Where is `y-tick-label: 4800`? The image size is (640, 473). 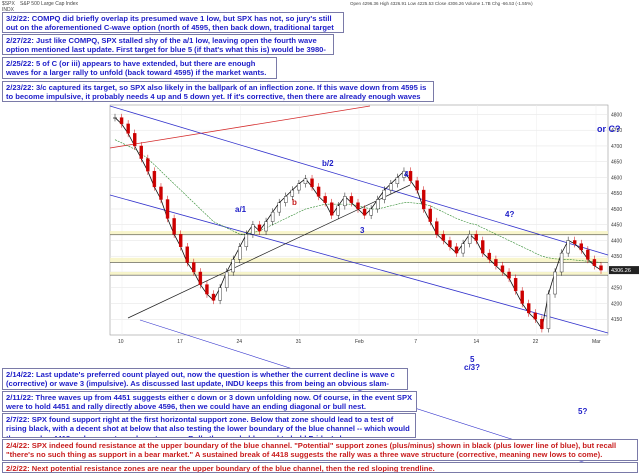
y-tick-label: 4800 is located at coordinates (616, 115).